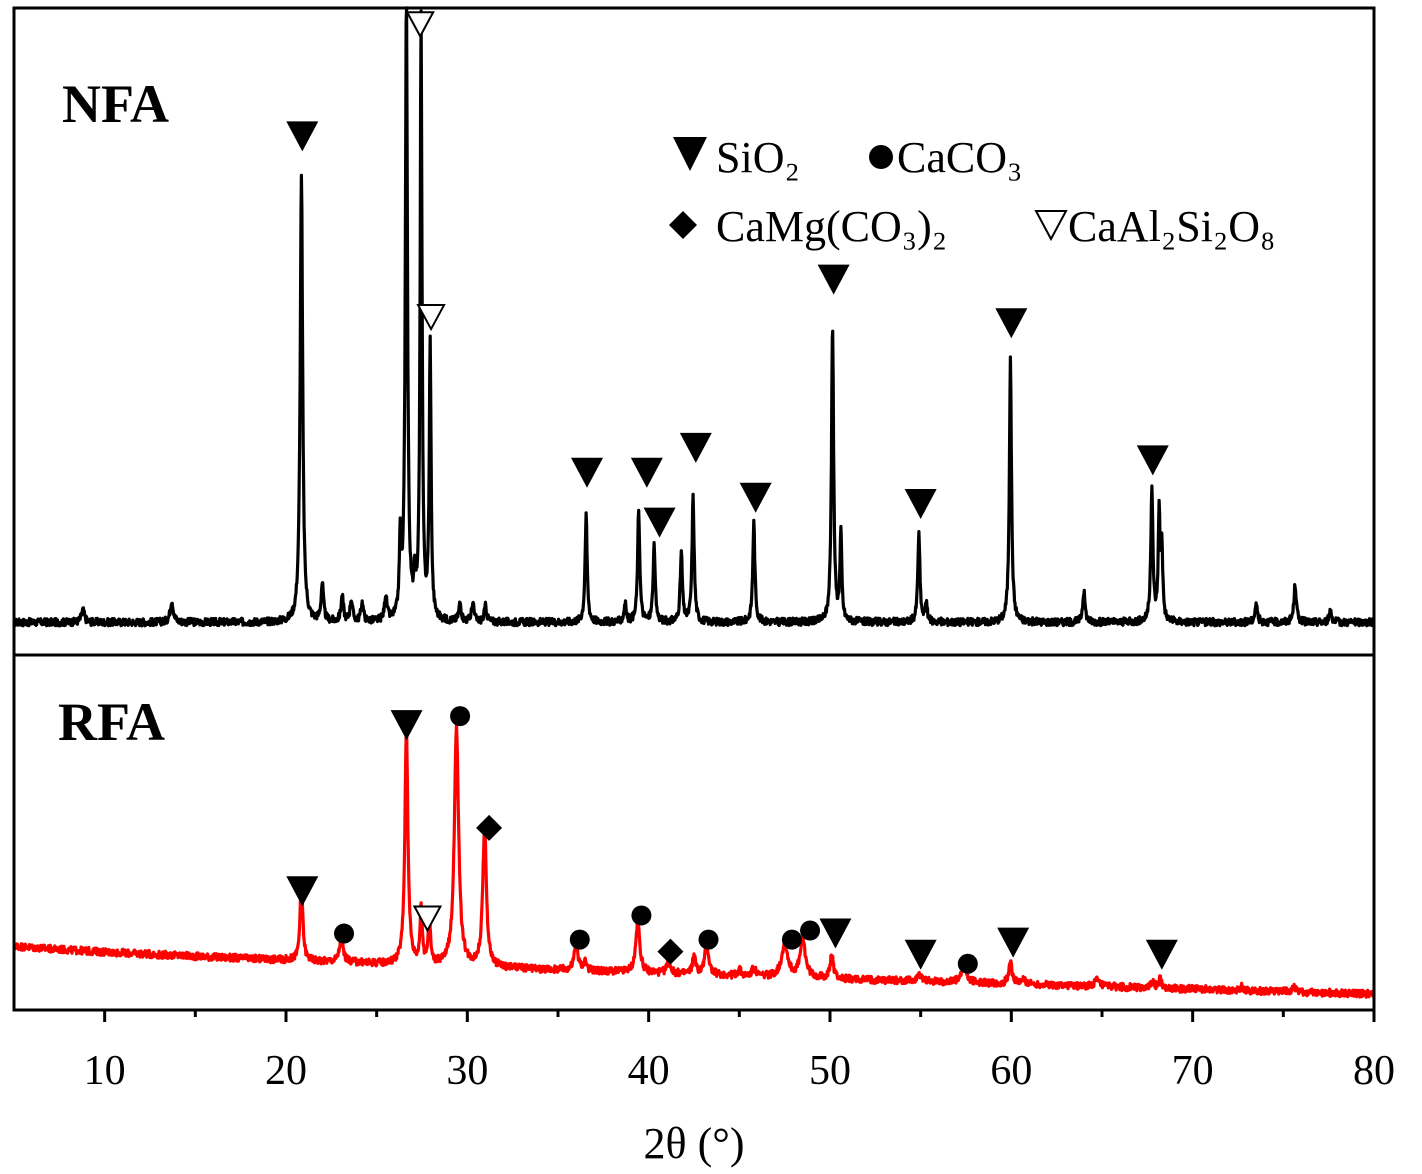  I want to click on rfa-panel-label: RFA, so click(111, 722).